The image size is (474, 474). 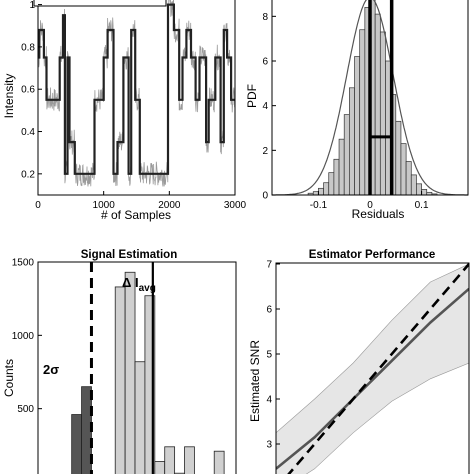 I want to click on delta-i-subscript: avg, so click(x=147, y=288).